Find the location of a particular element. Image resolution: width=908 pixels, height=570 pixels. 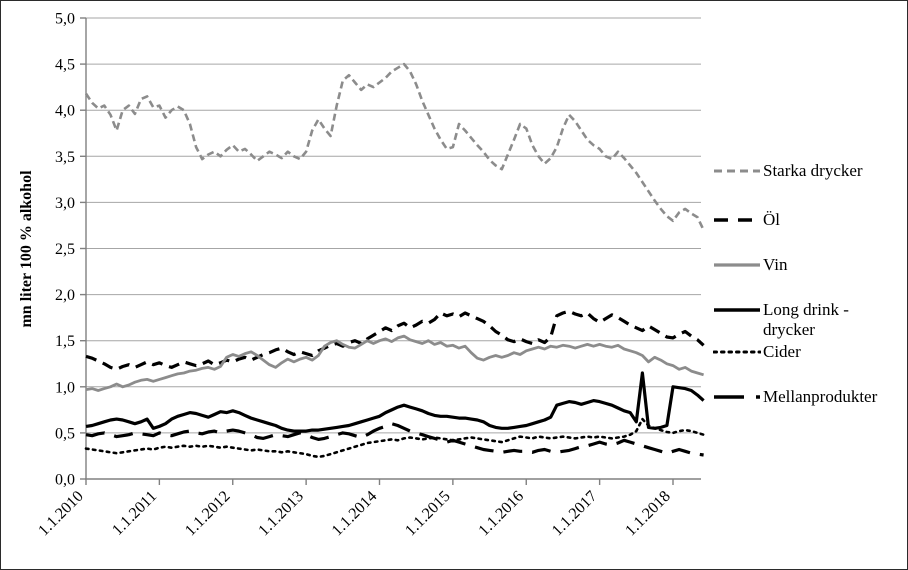

y-tick-label: 2,0 is located at coordinates (65, 295).